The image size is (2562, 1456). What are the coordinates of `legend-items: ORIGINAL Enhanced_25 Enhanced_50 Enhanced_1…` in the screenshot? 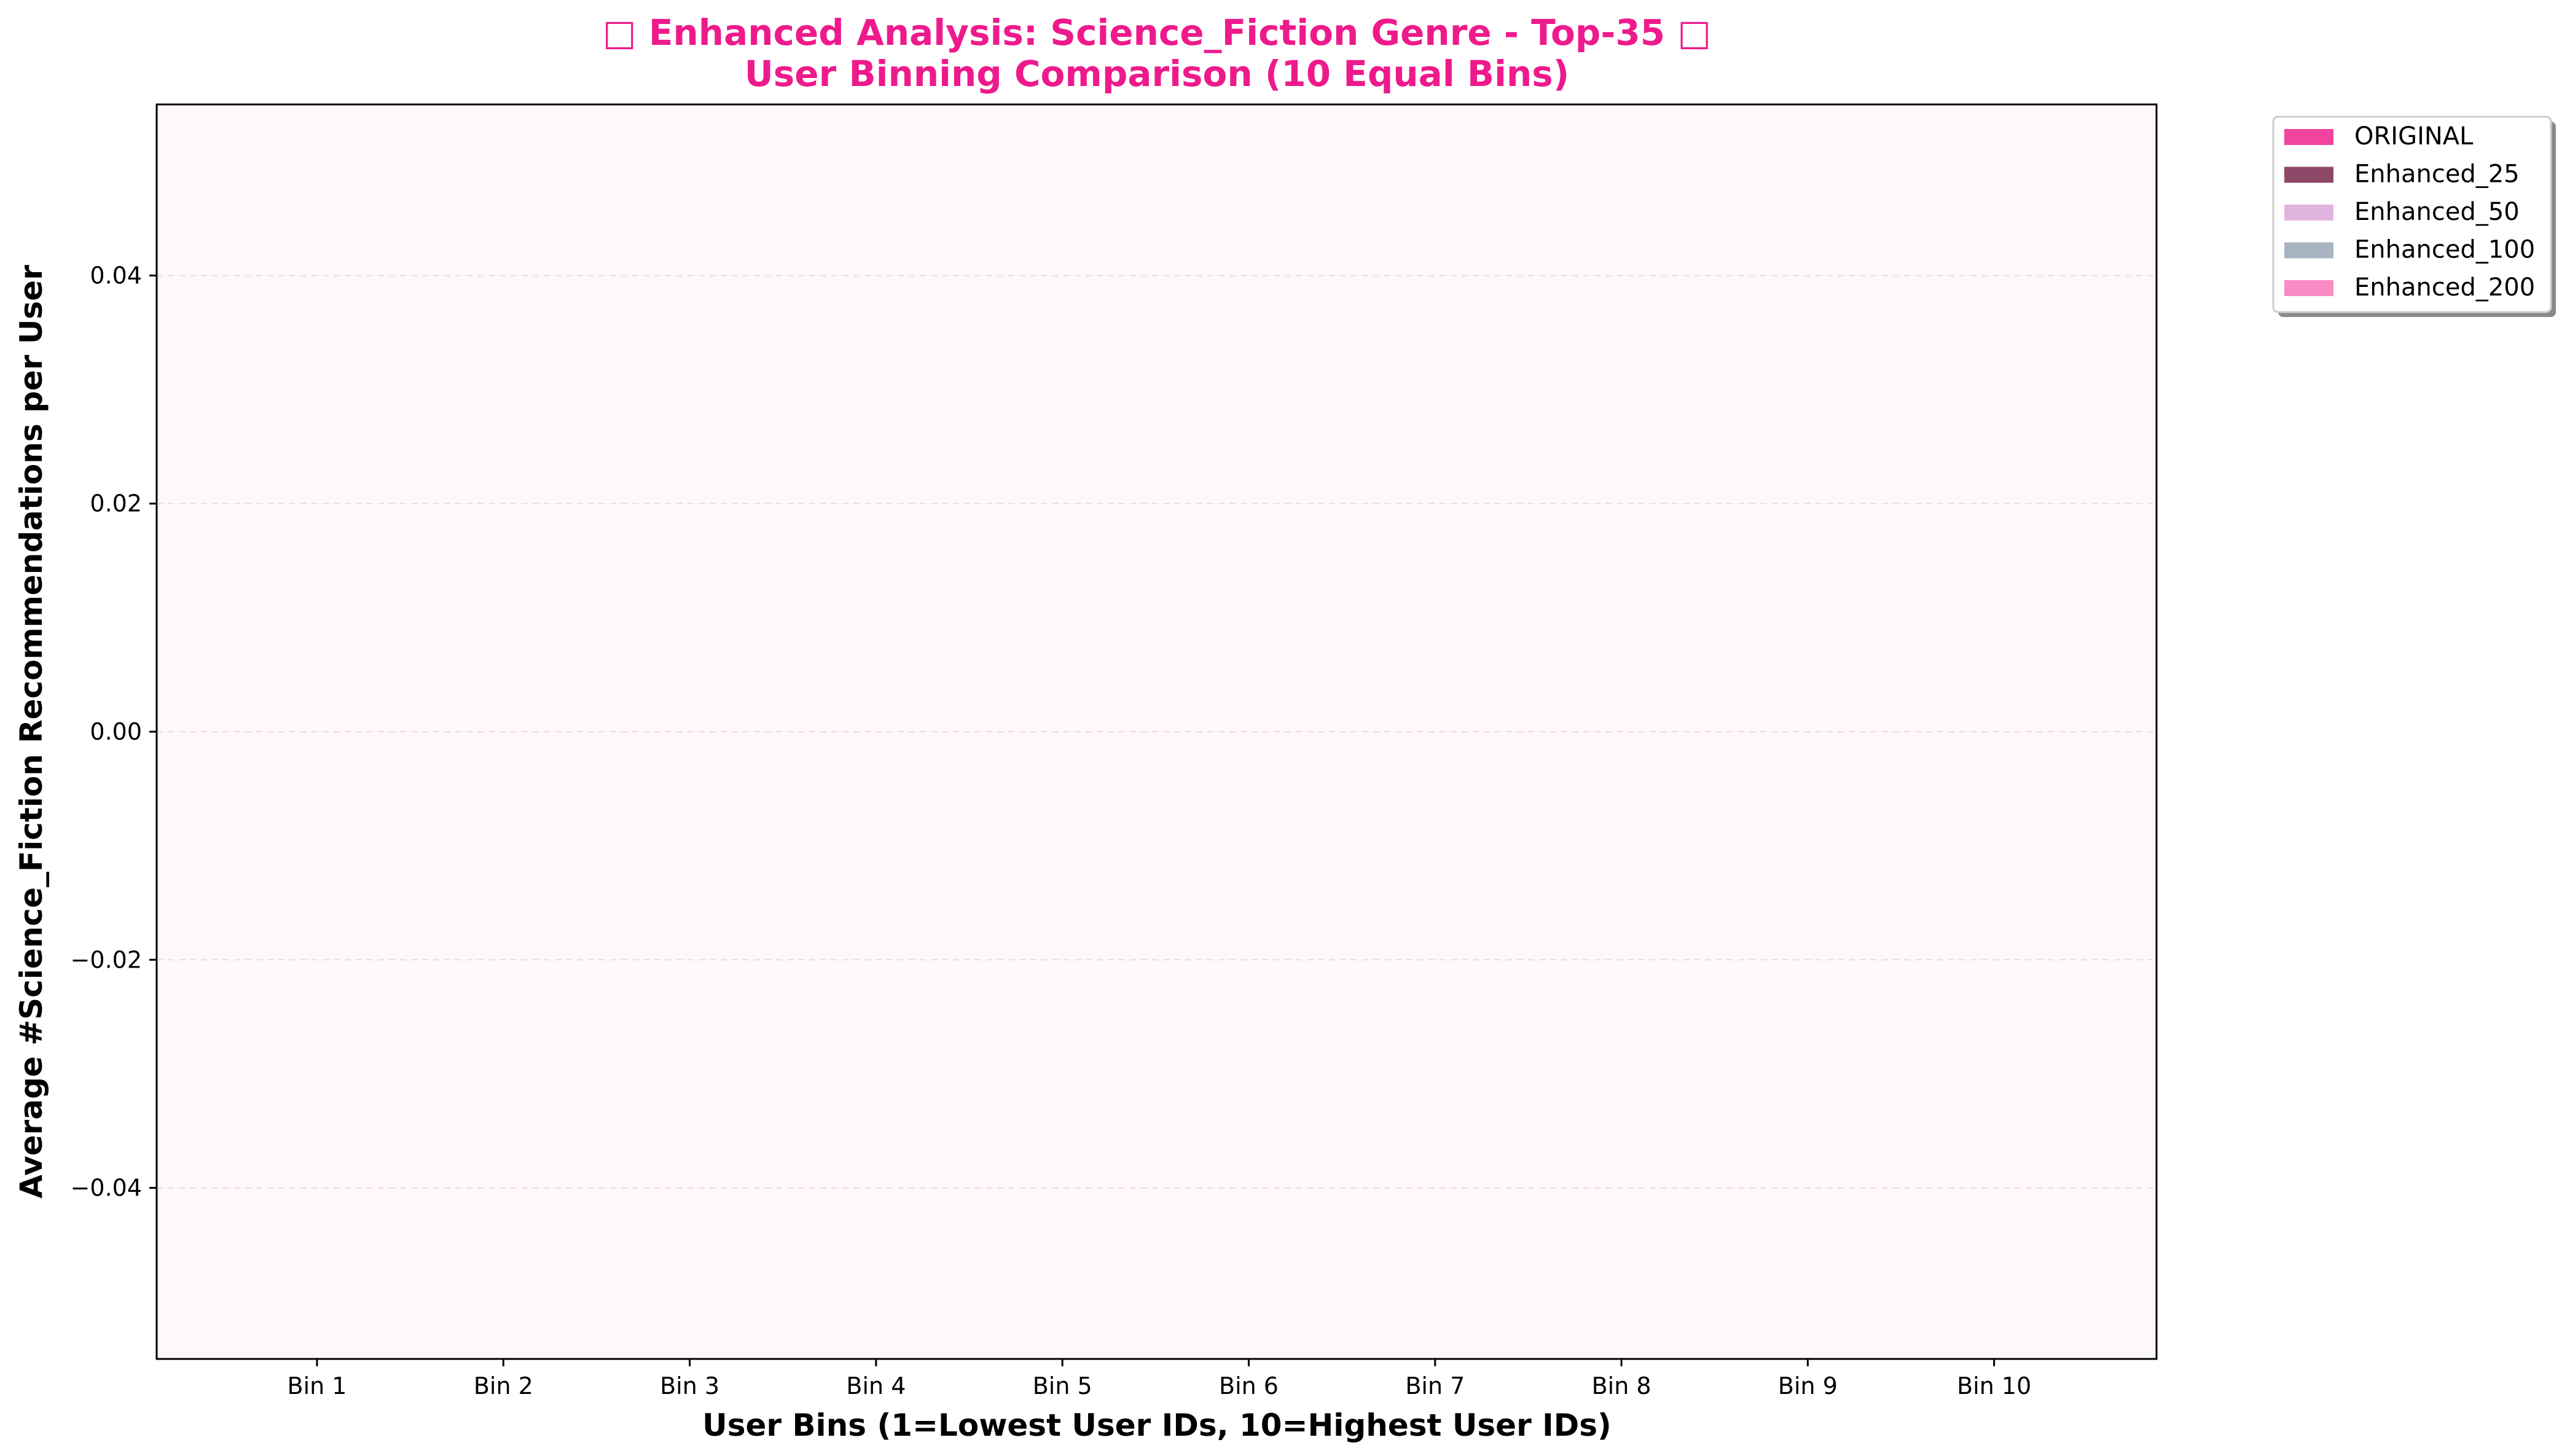 It's located at (2409, 212).